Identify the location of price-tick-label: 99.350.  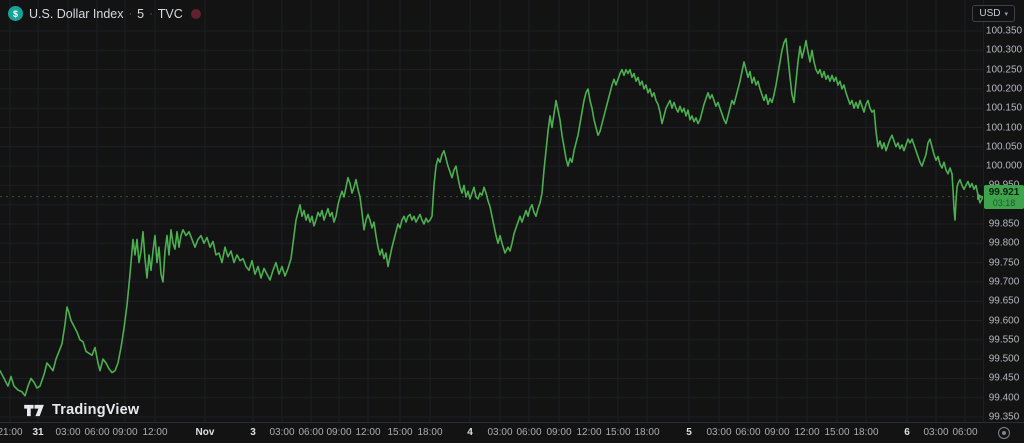
(1004, 417).